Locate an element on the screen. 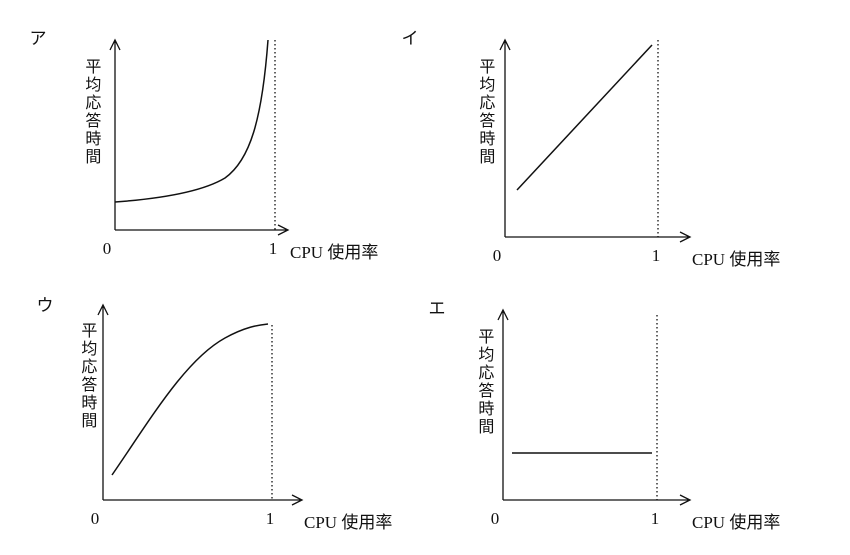 The image size is (850, 555). panel-label: エ is located at coordinates (437, 308).